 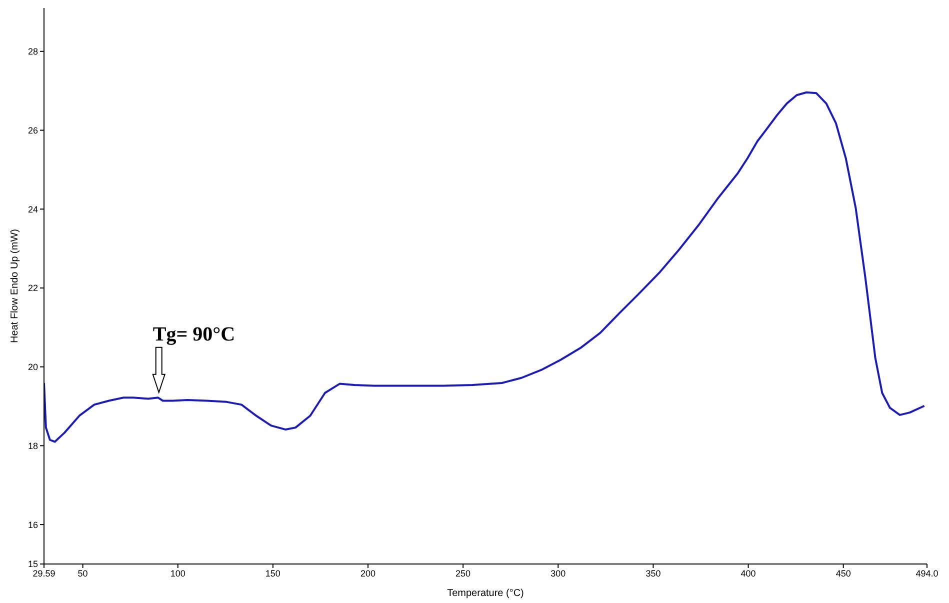 What do you see at coordinates (33, 525) in the screenshot?
I see `y-tick-label: 16` at bounding box center [33, 525].